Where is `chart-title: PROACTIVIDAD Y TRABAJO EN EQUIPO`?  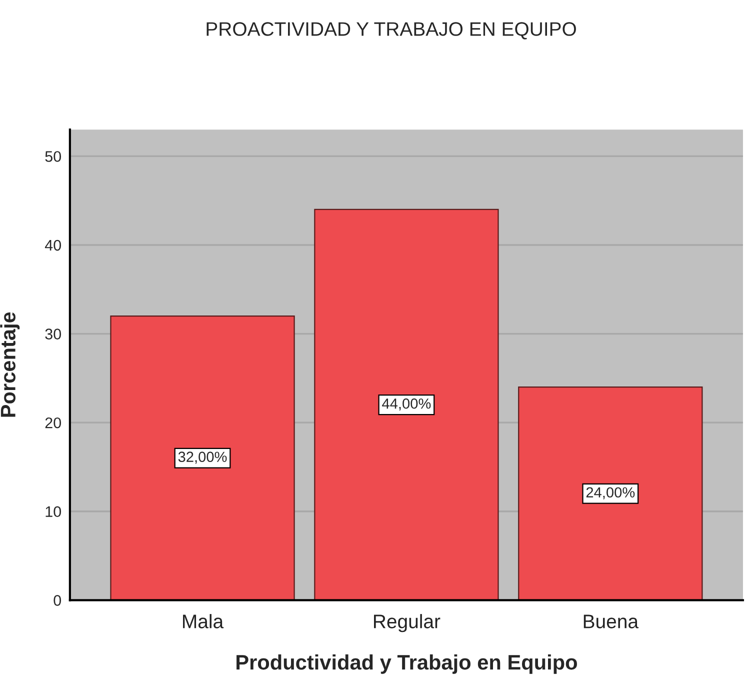 chart-title: PROACTIVIDAD Y TRABAJO EN EQUIPO is located at coordinates (391, 31).